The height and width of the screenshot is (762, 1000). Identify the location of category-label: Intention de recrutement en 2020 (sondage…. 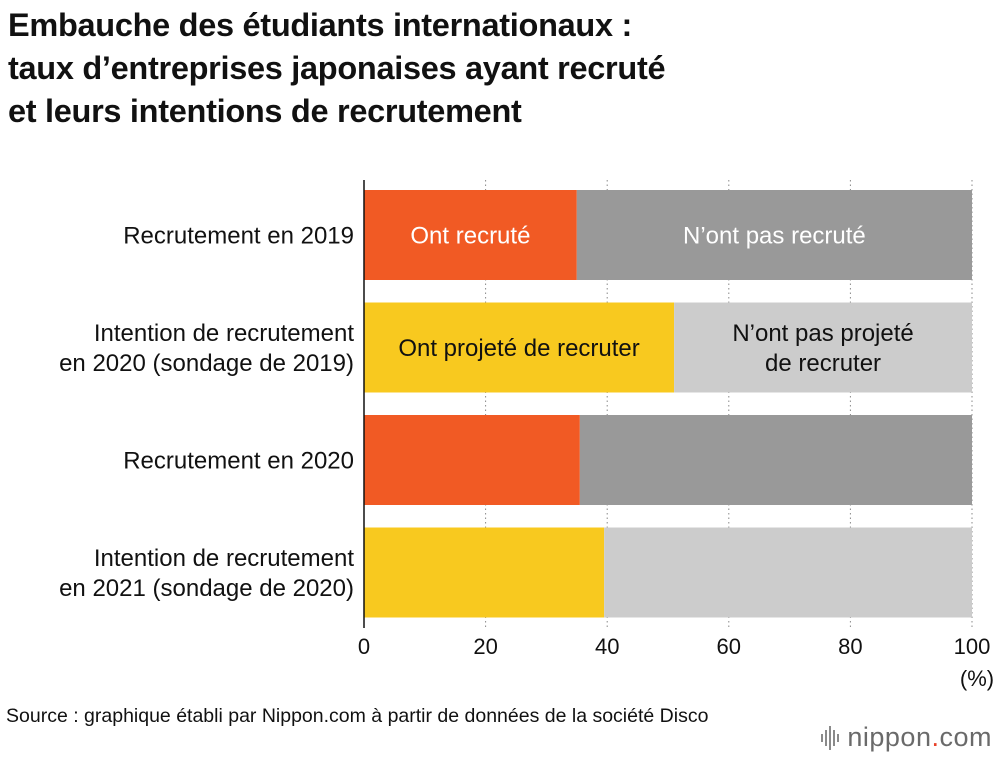
(206, 348).